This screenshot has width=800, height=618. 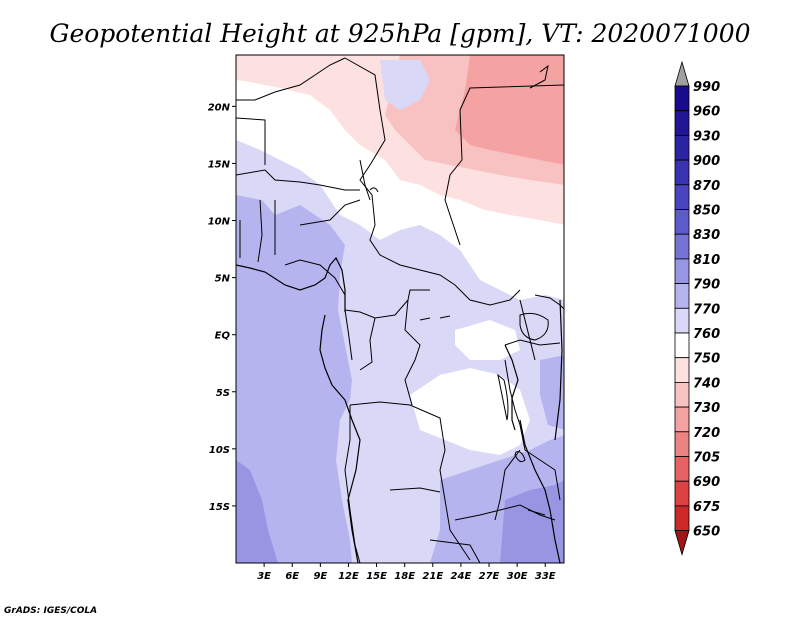 I want to click on colorbar-label: 930, so click(x=706, y=136).